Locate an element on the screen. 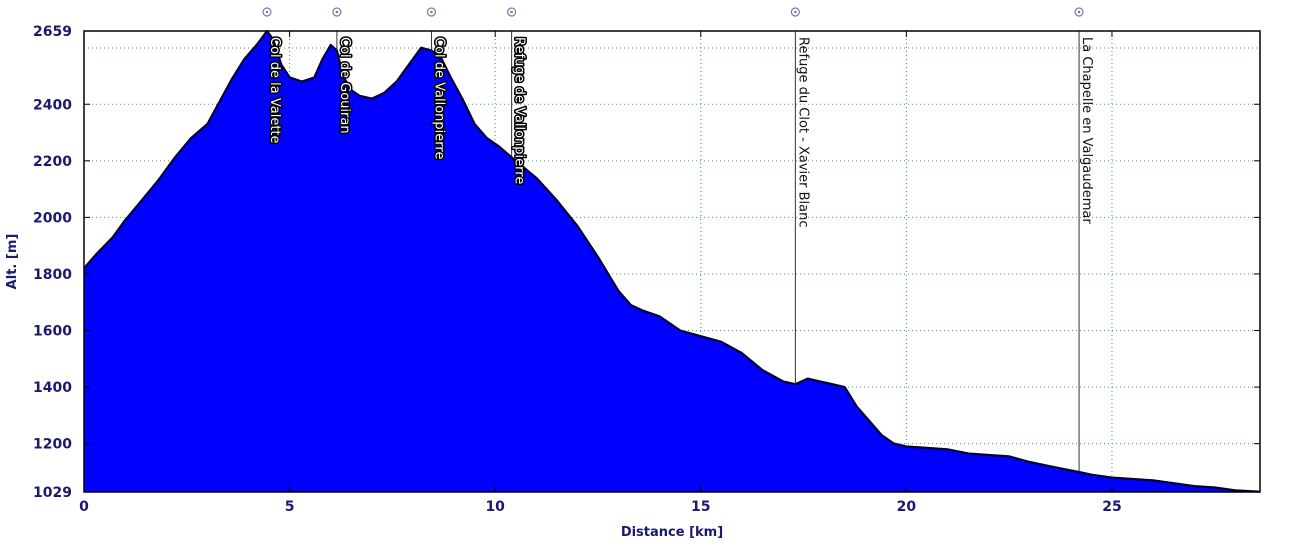 The image size is (1298, 551). y-axis-label: Alt. [m] is located at coordinates (12, 262).